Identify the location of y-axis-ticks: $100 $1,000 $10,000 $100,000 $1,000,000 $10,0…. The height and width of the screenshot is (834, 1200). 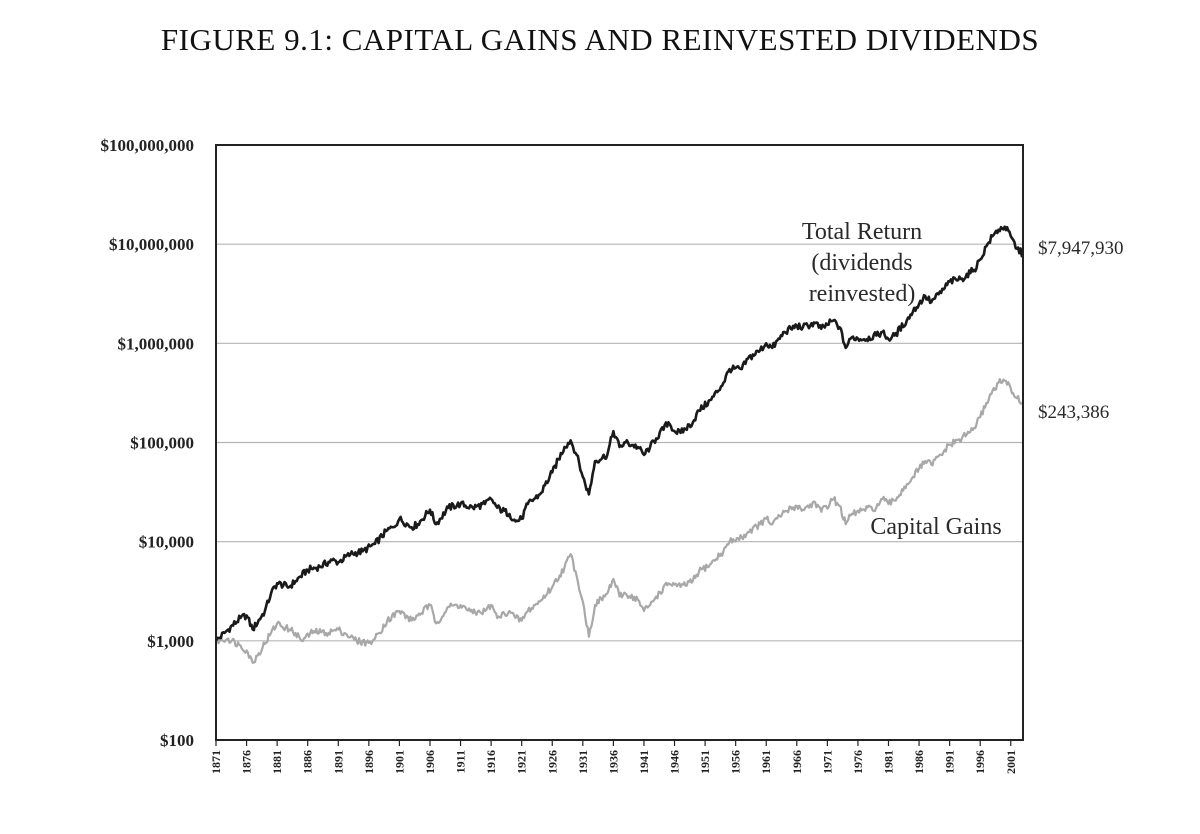
(148, 443).